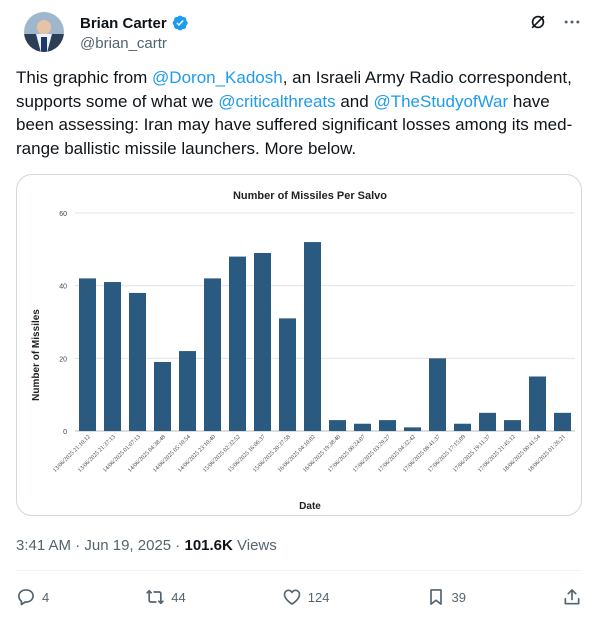 Image resolution: width=598 pixels, height=620 pixels. I want to click on timestamp: 3:41 AM, so click(44, 545).